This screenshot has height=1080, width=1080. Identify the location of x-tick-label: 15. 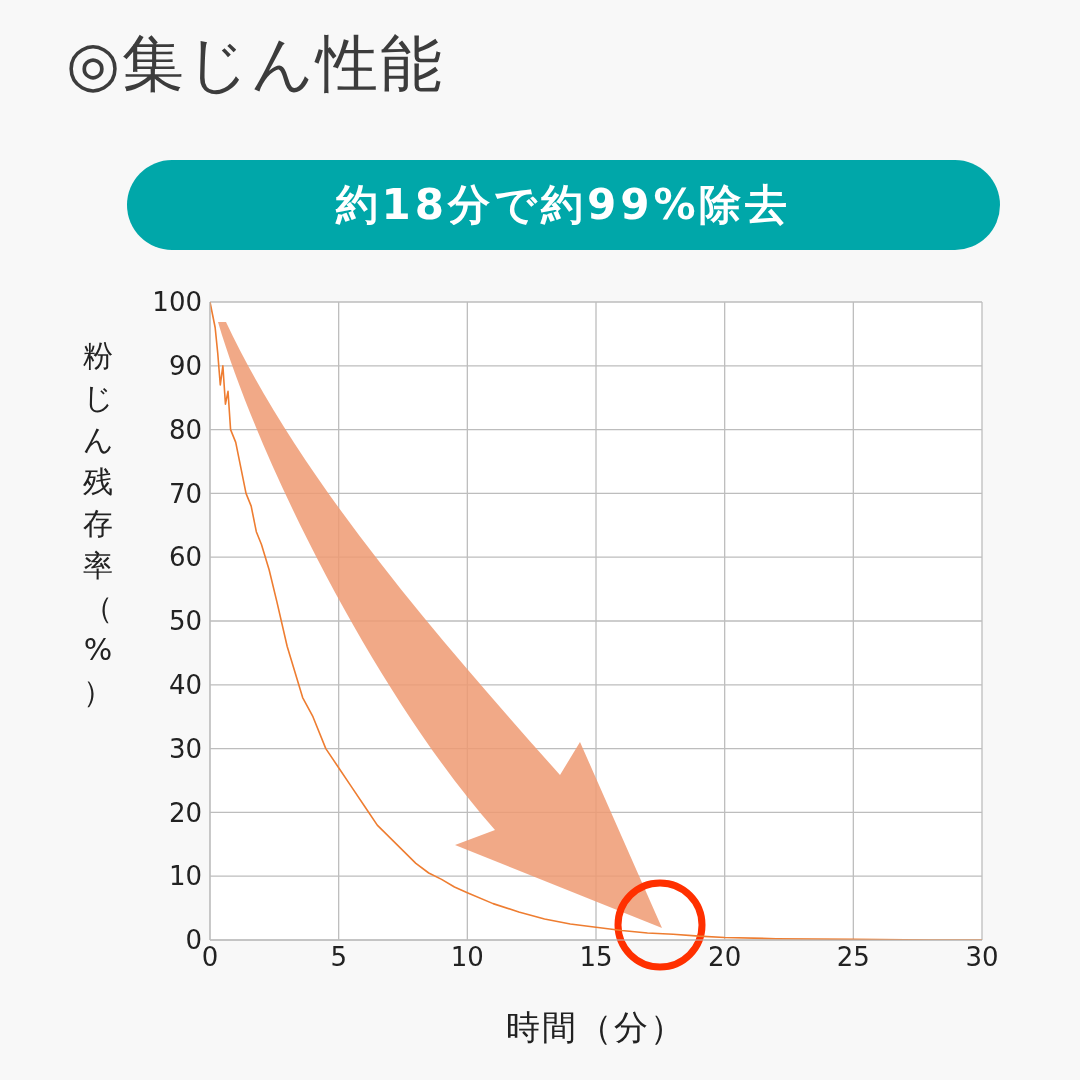
(596, 957).